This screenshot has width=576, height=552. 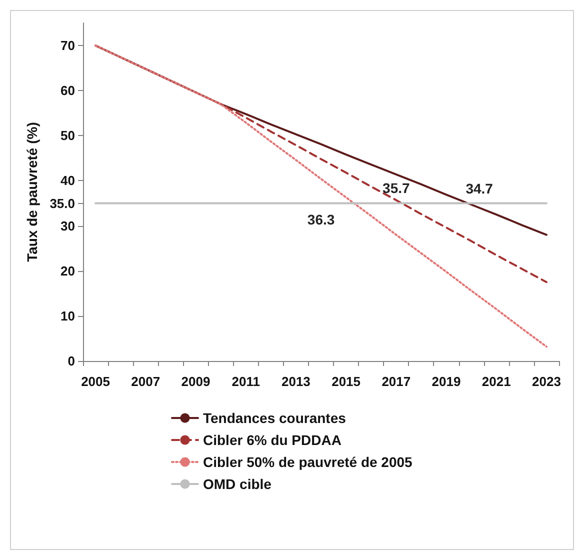 I want to click on legend-label: OMD cible, so click(x=237, y=484).